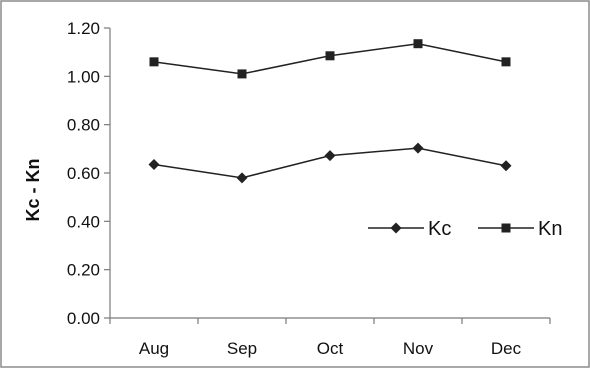 Image resolution: width=590 pixels, height=368 pixels. What do you see at coordinates (330, 163) in the screenshot?
I see `series-kc` at bounding box center [330, 163].